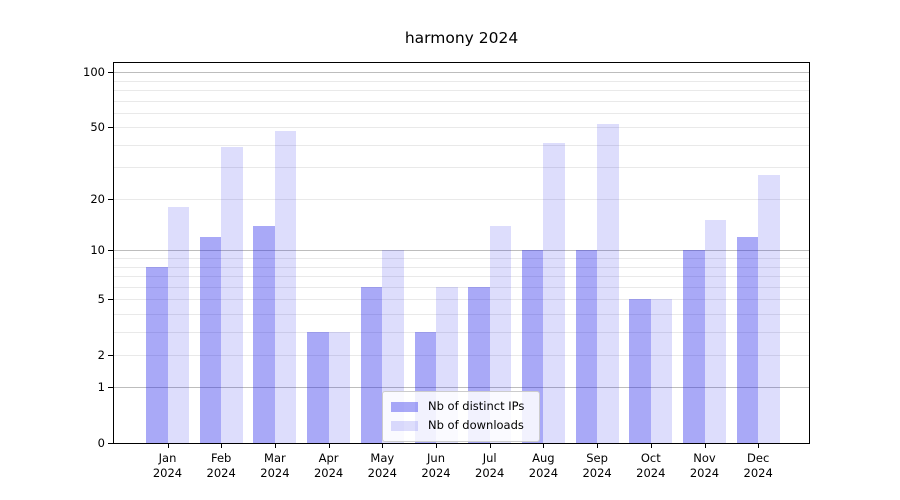  Describe the element at coordinates (382, 465) in the screenshot. I see `x-tick-label-may: May 2024` at that location.